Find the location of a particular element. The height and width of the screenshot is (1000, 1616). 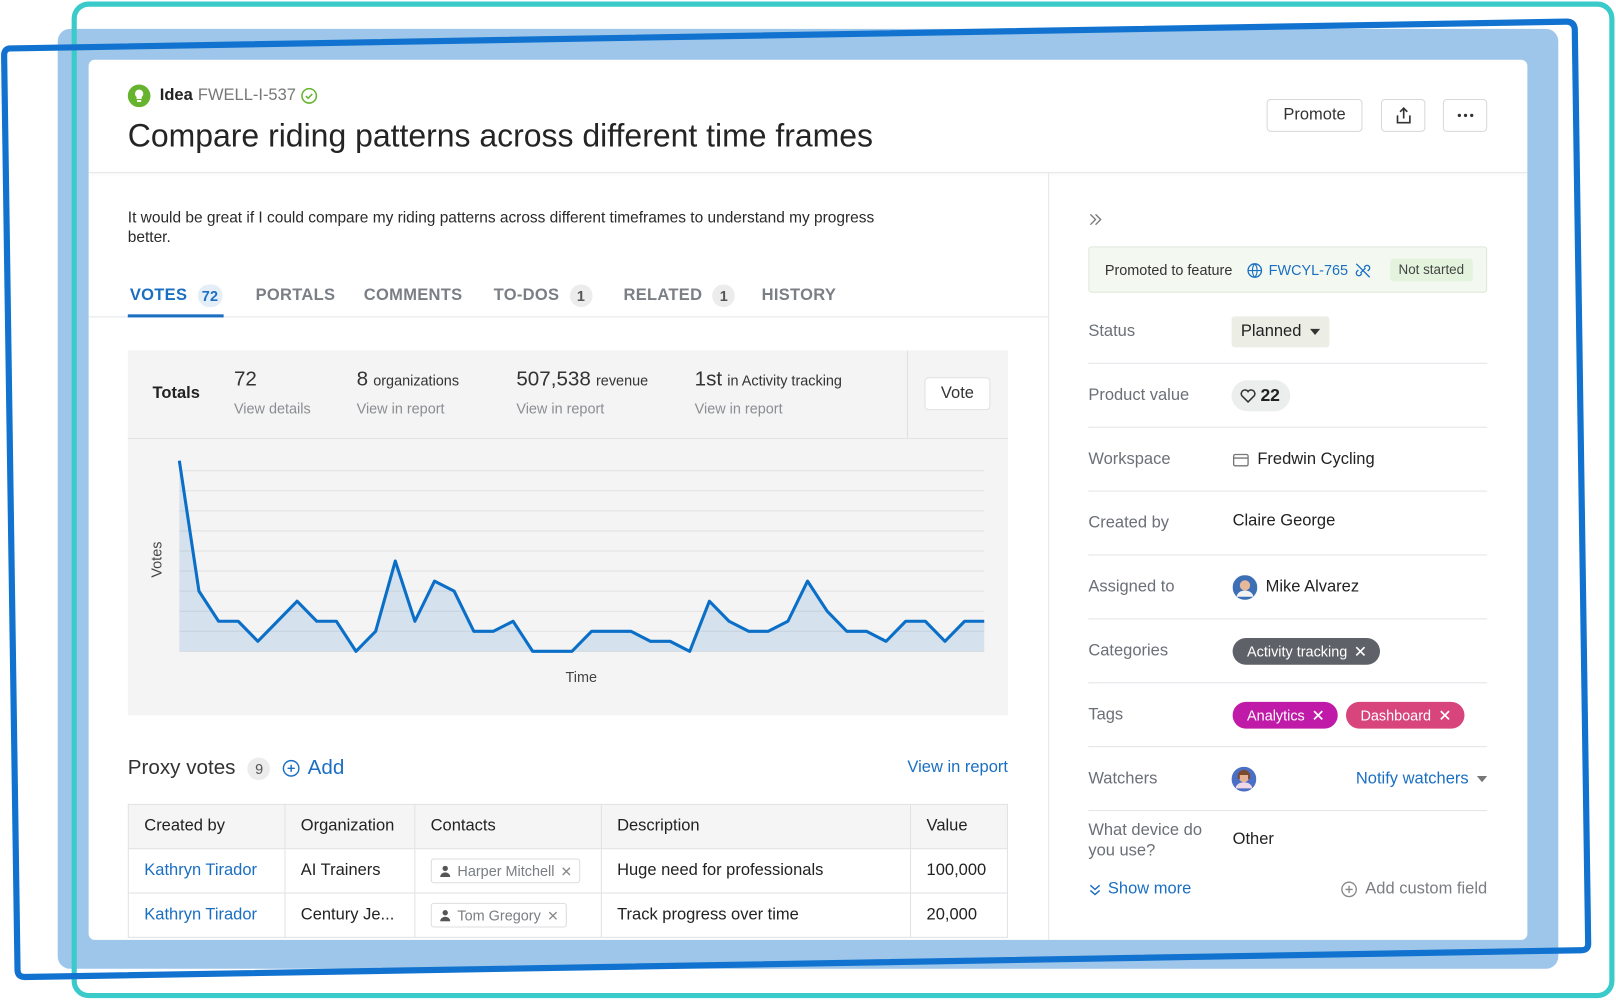

contact-name: Tom Gregory is located at coordinates (499, 915).